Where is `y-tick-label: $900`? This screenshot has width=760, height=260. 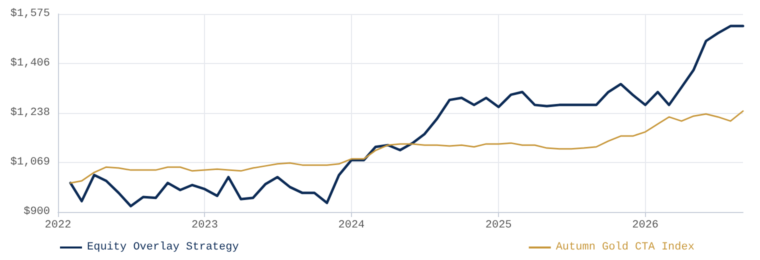
y-tick-label: $900 is located at coordinates (37, 212).